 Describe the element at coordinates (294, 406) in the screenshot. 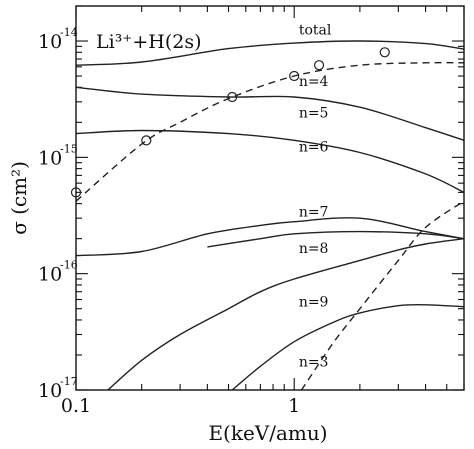

I see `x-tick-label: 1` at that location.